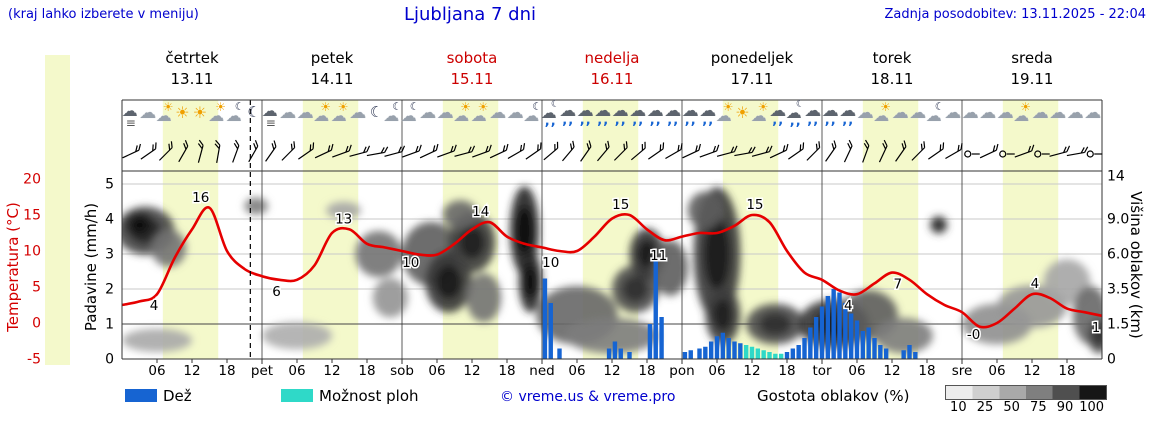 The height and width of the screenshot is (443, 1152). Describe the element at coordinates (1065, 407) in the screenshot. I see `density-tick-90: 90` at that location.